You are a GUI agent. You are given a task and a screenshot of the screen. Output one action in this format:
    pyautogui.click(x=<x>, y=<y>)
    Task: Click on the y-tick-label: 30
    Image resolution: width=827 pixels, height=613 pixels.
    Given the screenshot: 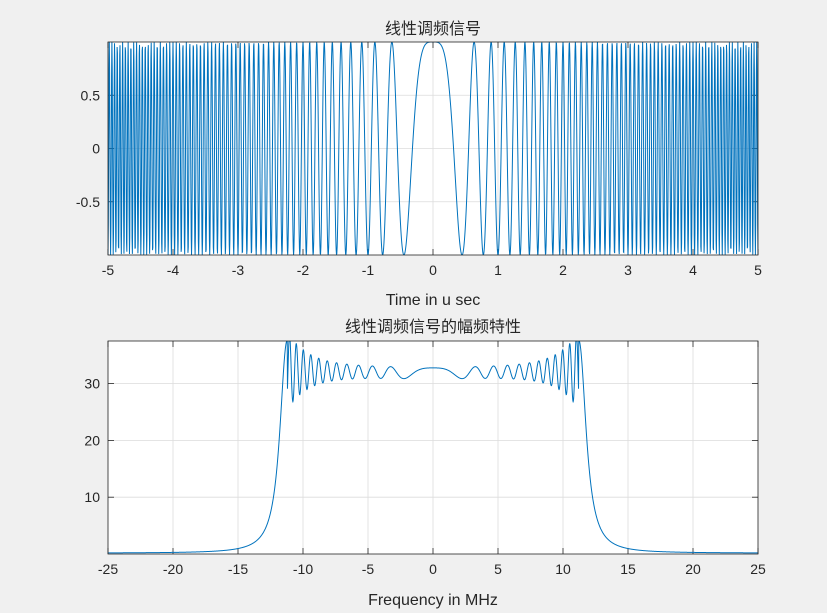 What is the action you would take?
    pyautogui.click(x=92, y=384)
    